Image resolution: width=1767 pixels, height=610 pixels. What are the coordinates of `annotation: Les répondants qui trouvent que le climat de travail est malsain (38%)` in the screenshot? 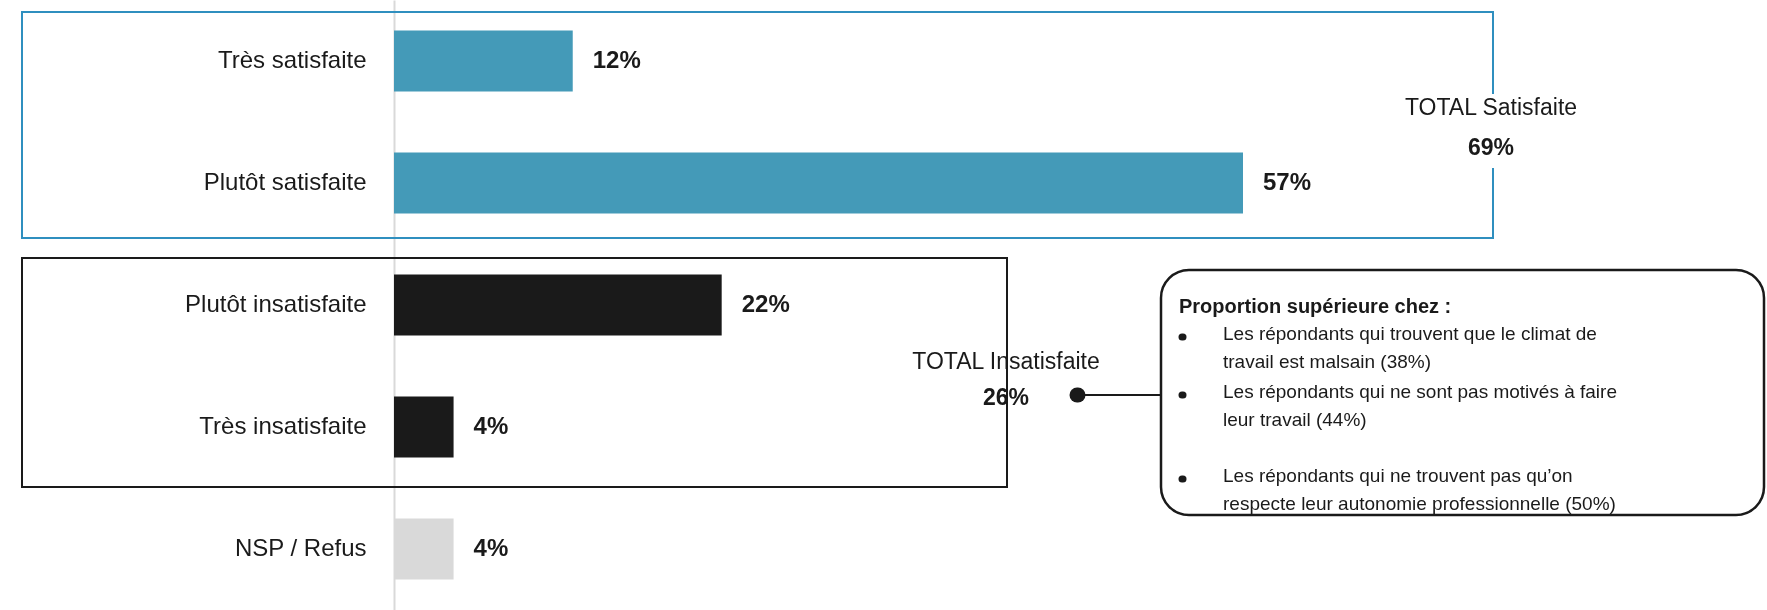 It's located at (1410, 347).